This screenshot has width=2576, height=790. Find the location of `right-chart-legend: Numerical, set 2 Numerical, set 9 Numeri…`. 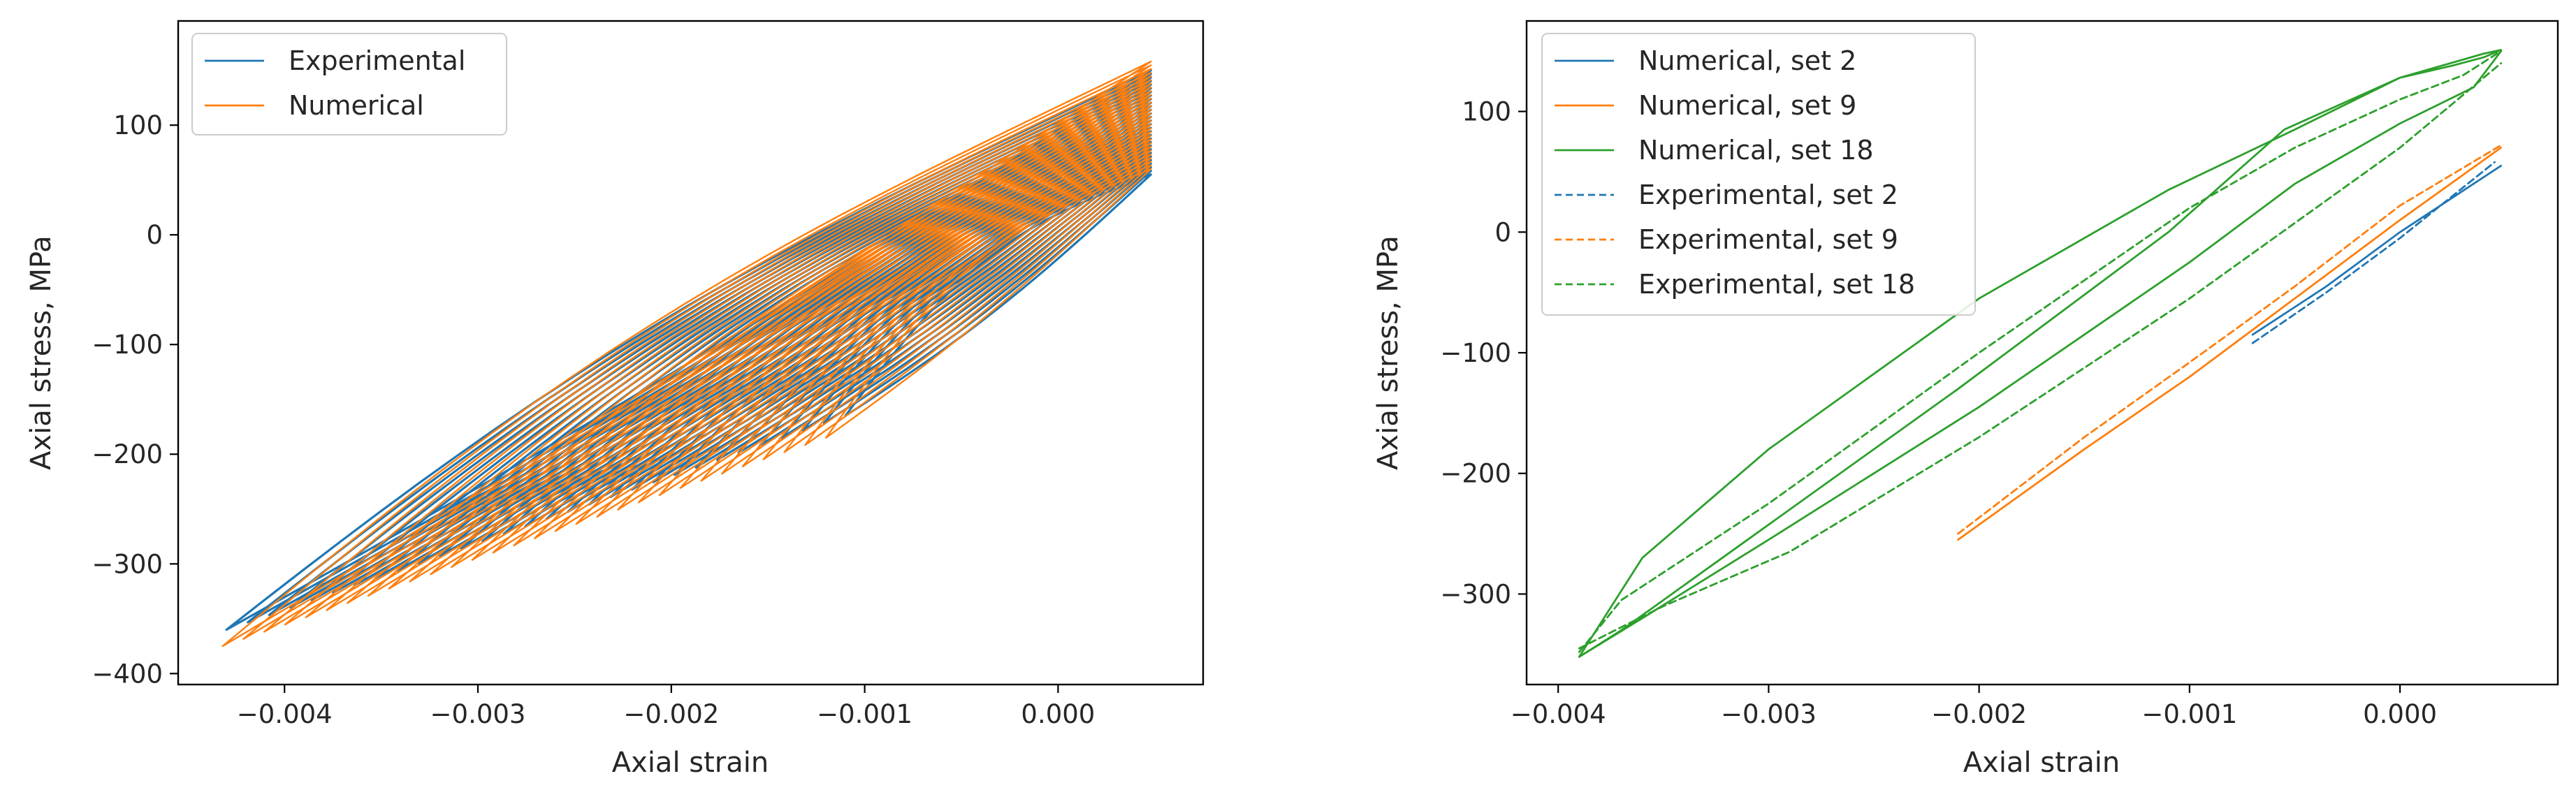

right-chart-legend: Numerical, set 2 Numerical, set 9 Numeri… is located at coordinates (1758, 175).